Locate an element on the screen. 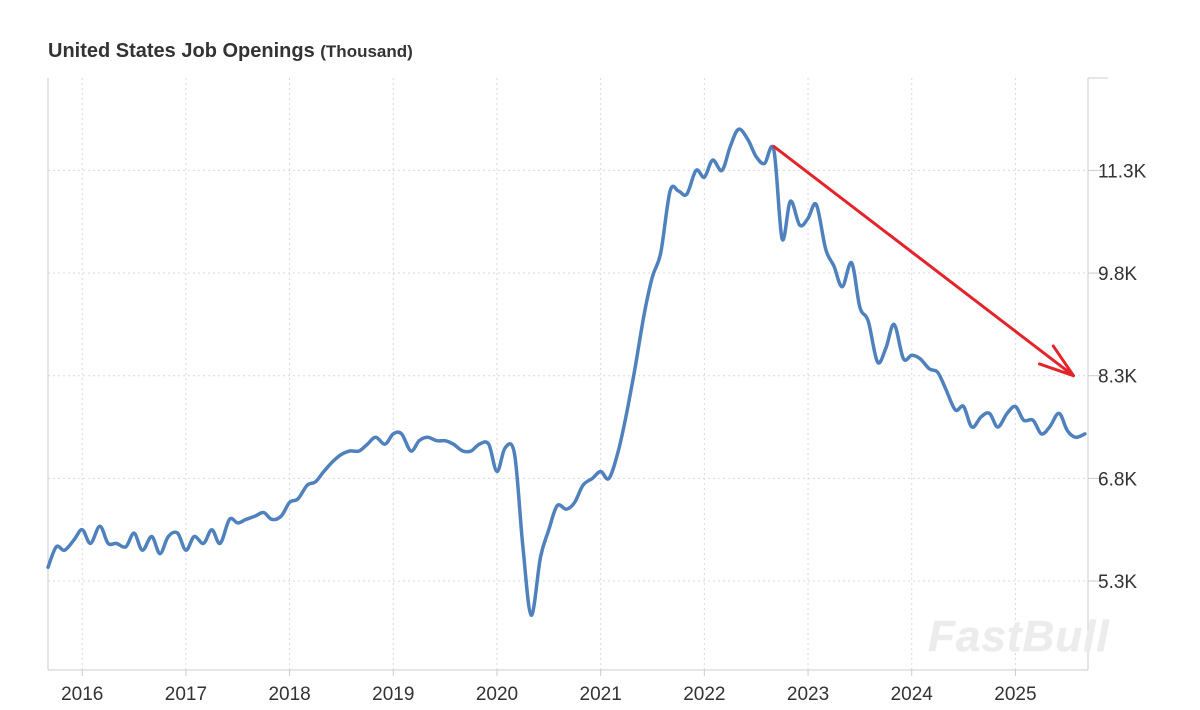 The image size is (1200, 710). x-tick-label: 2018 is located at coordinates (289, 694).